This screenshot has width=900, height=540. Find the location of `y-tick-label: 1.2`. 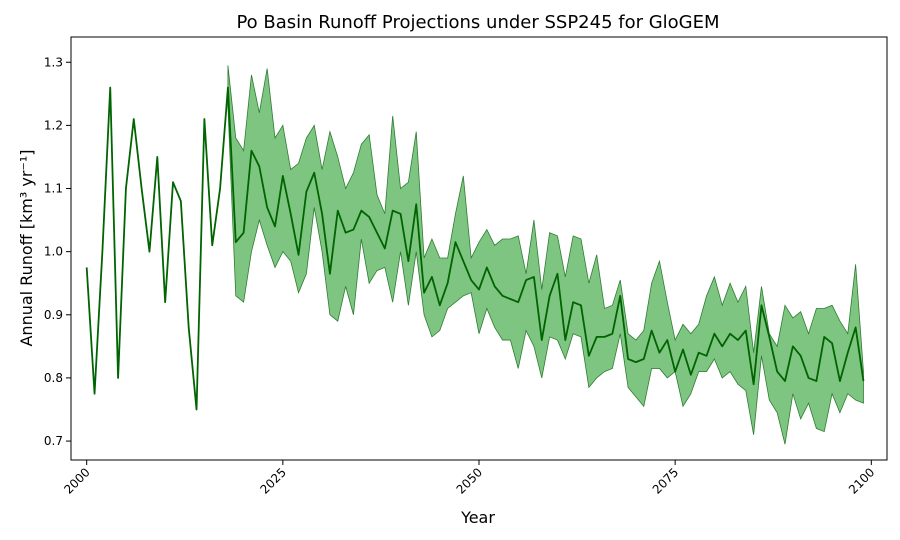

y-tick-label: 1.2 is located at coordinates (53, 125).